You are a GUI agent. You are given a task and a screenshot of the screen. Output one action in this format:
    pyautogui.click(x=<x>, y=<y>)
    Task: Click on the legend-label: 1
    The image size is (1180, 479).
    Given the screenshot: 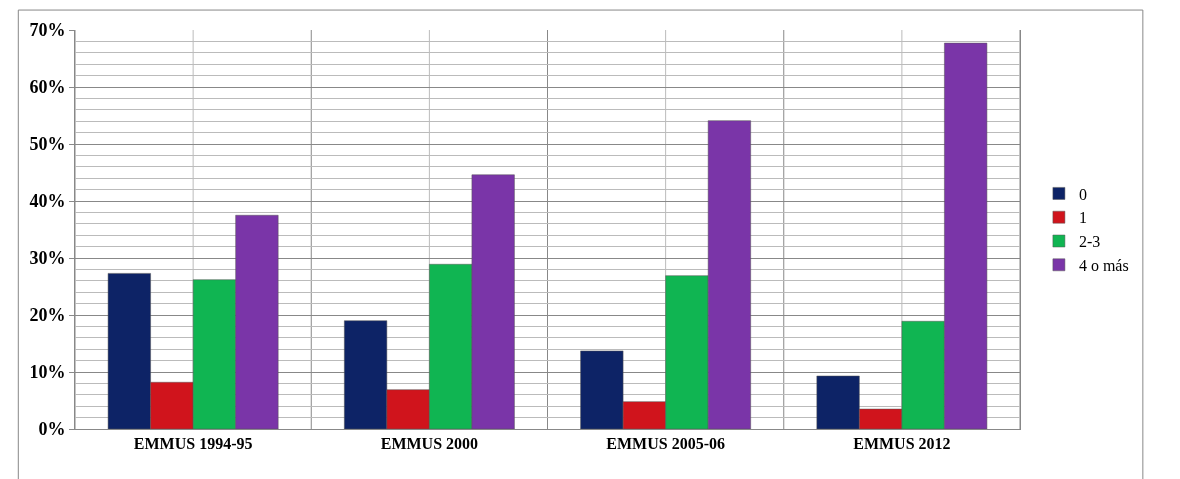 What is the action you would take?
    pyautogui.click(x=1082, y=218)
    